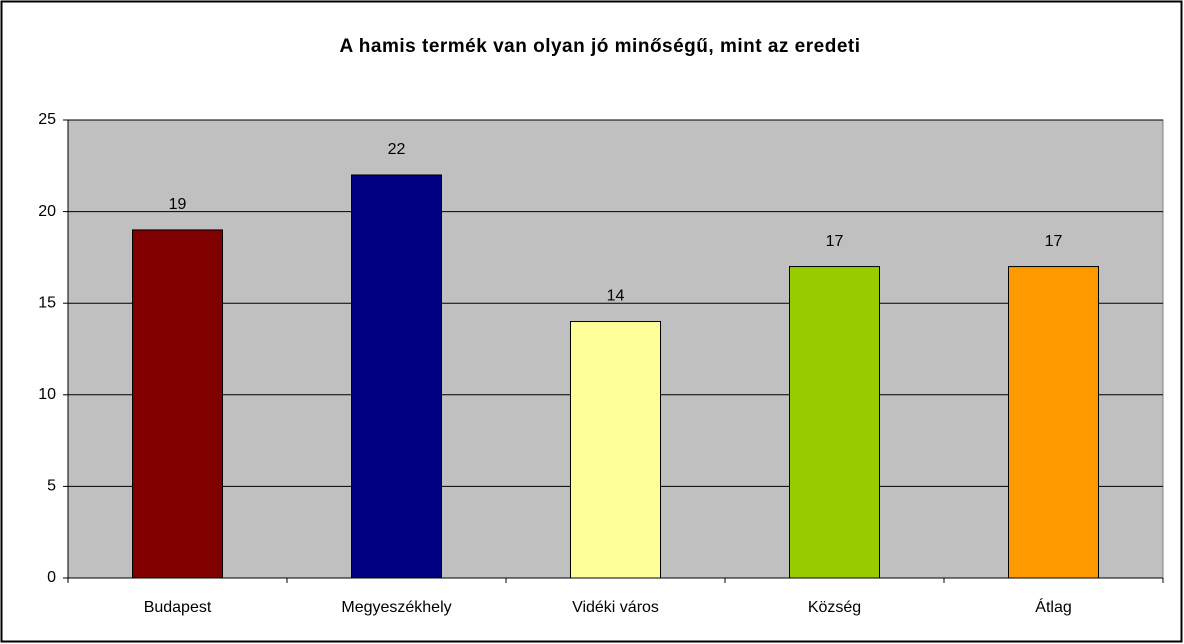 This screenshot has height=644, width=1184. Describe the element at coordinates (615, 607) in the screenshot. I see `x-tick-label: Vidéki város` at that location.